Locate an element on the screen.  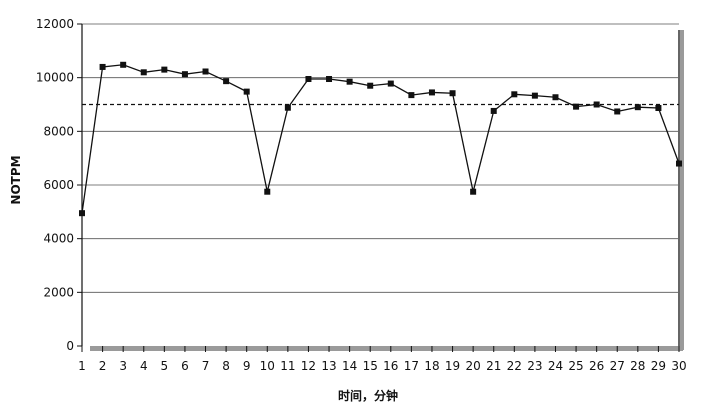
x-tick-label: 23 is located at coordinates (534, 366).